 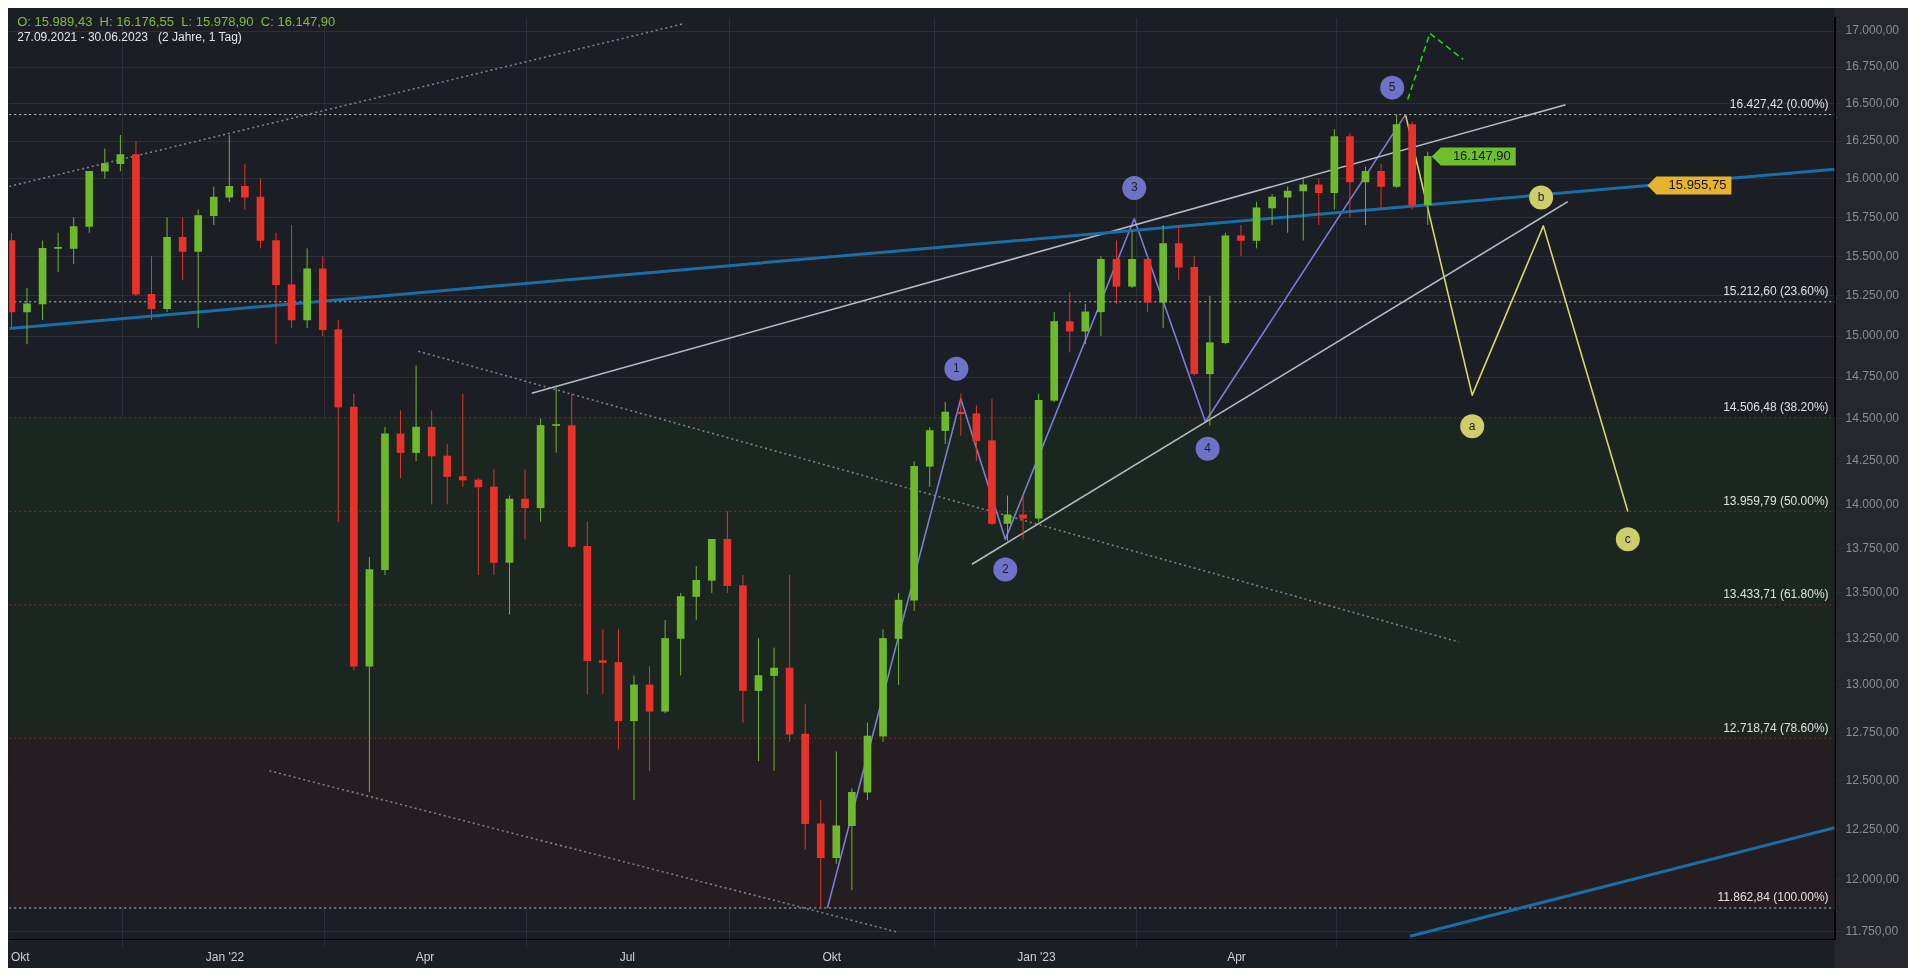 What do you see at coordinates (627, 957) in the screenshot?
I see `x-tick-label: Jul` at bounding box center [627, 957].